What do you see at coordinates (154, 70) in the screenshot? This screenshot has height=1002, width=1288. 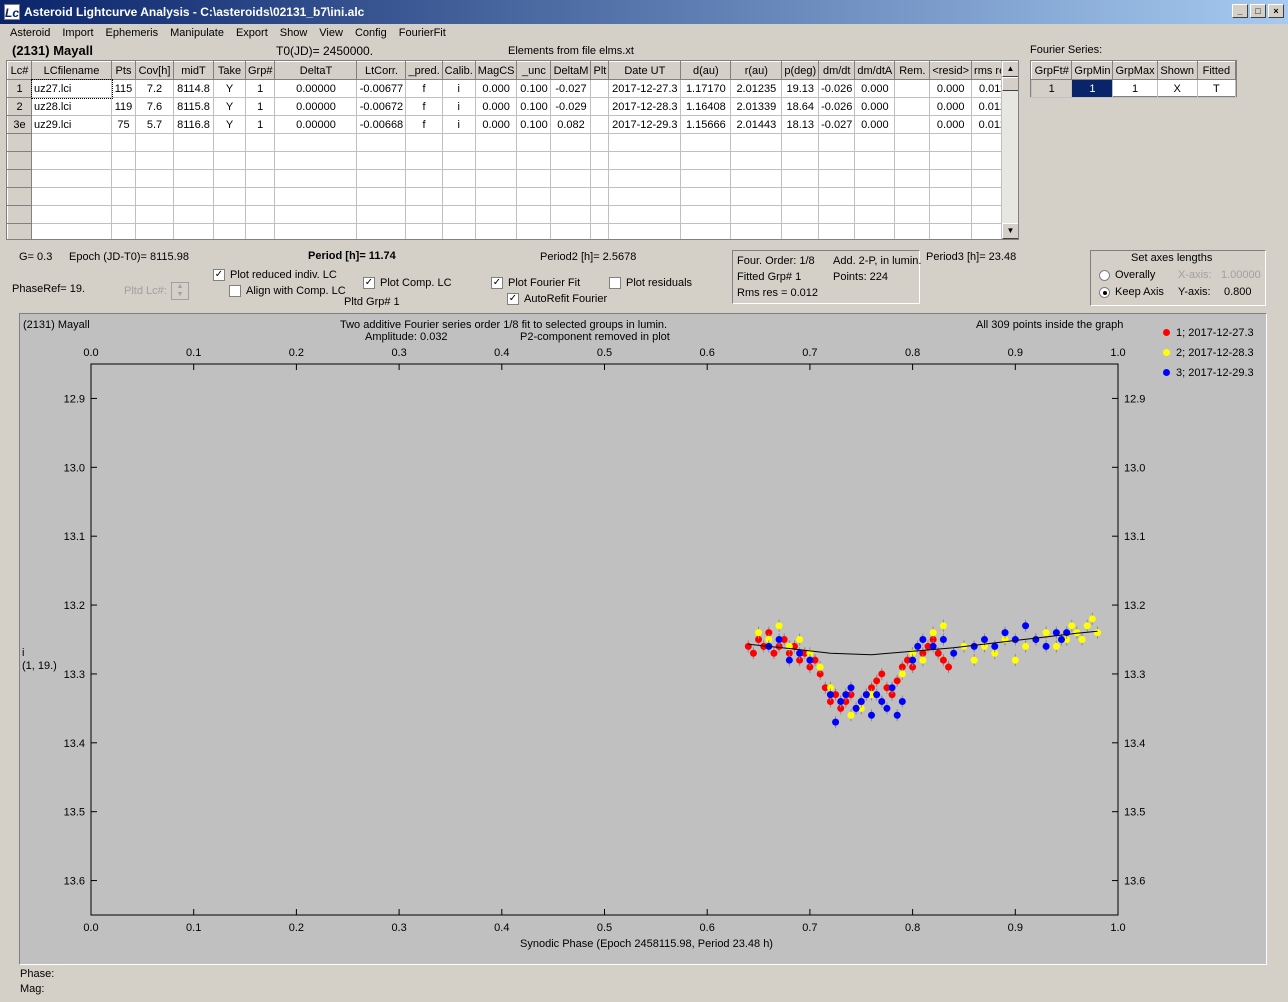 I see `column-header: Cov[h]` at bounding box center [154, 70].